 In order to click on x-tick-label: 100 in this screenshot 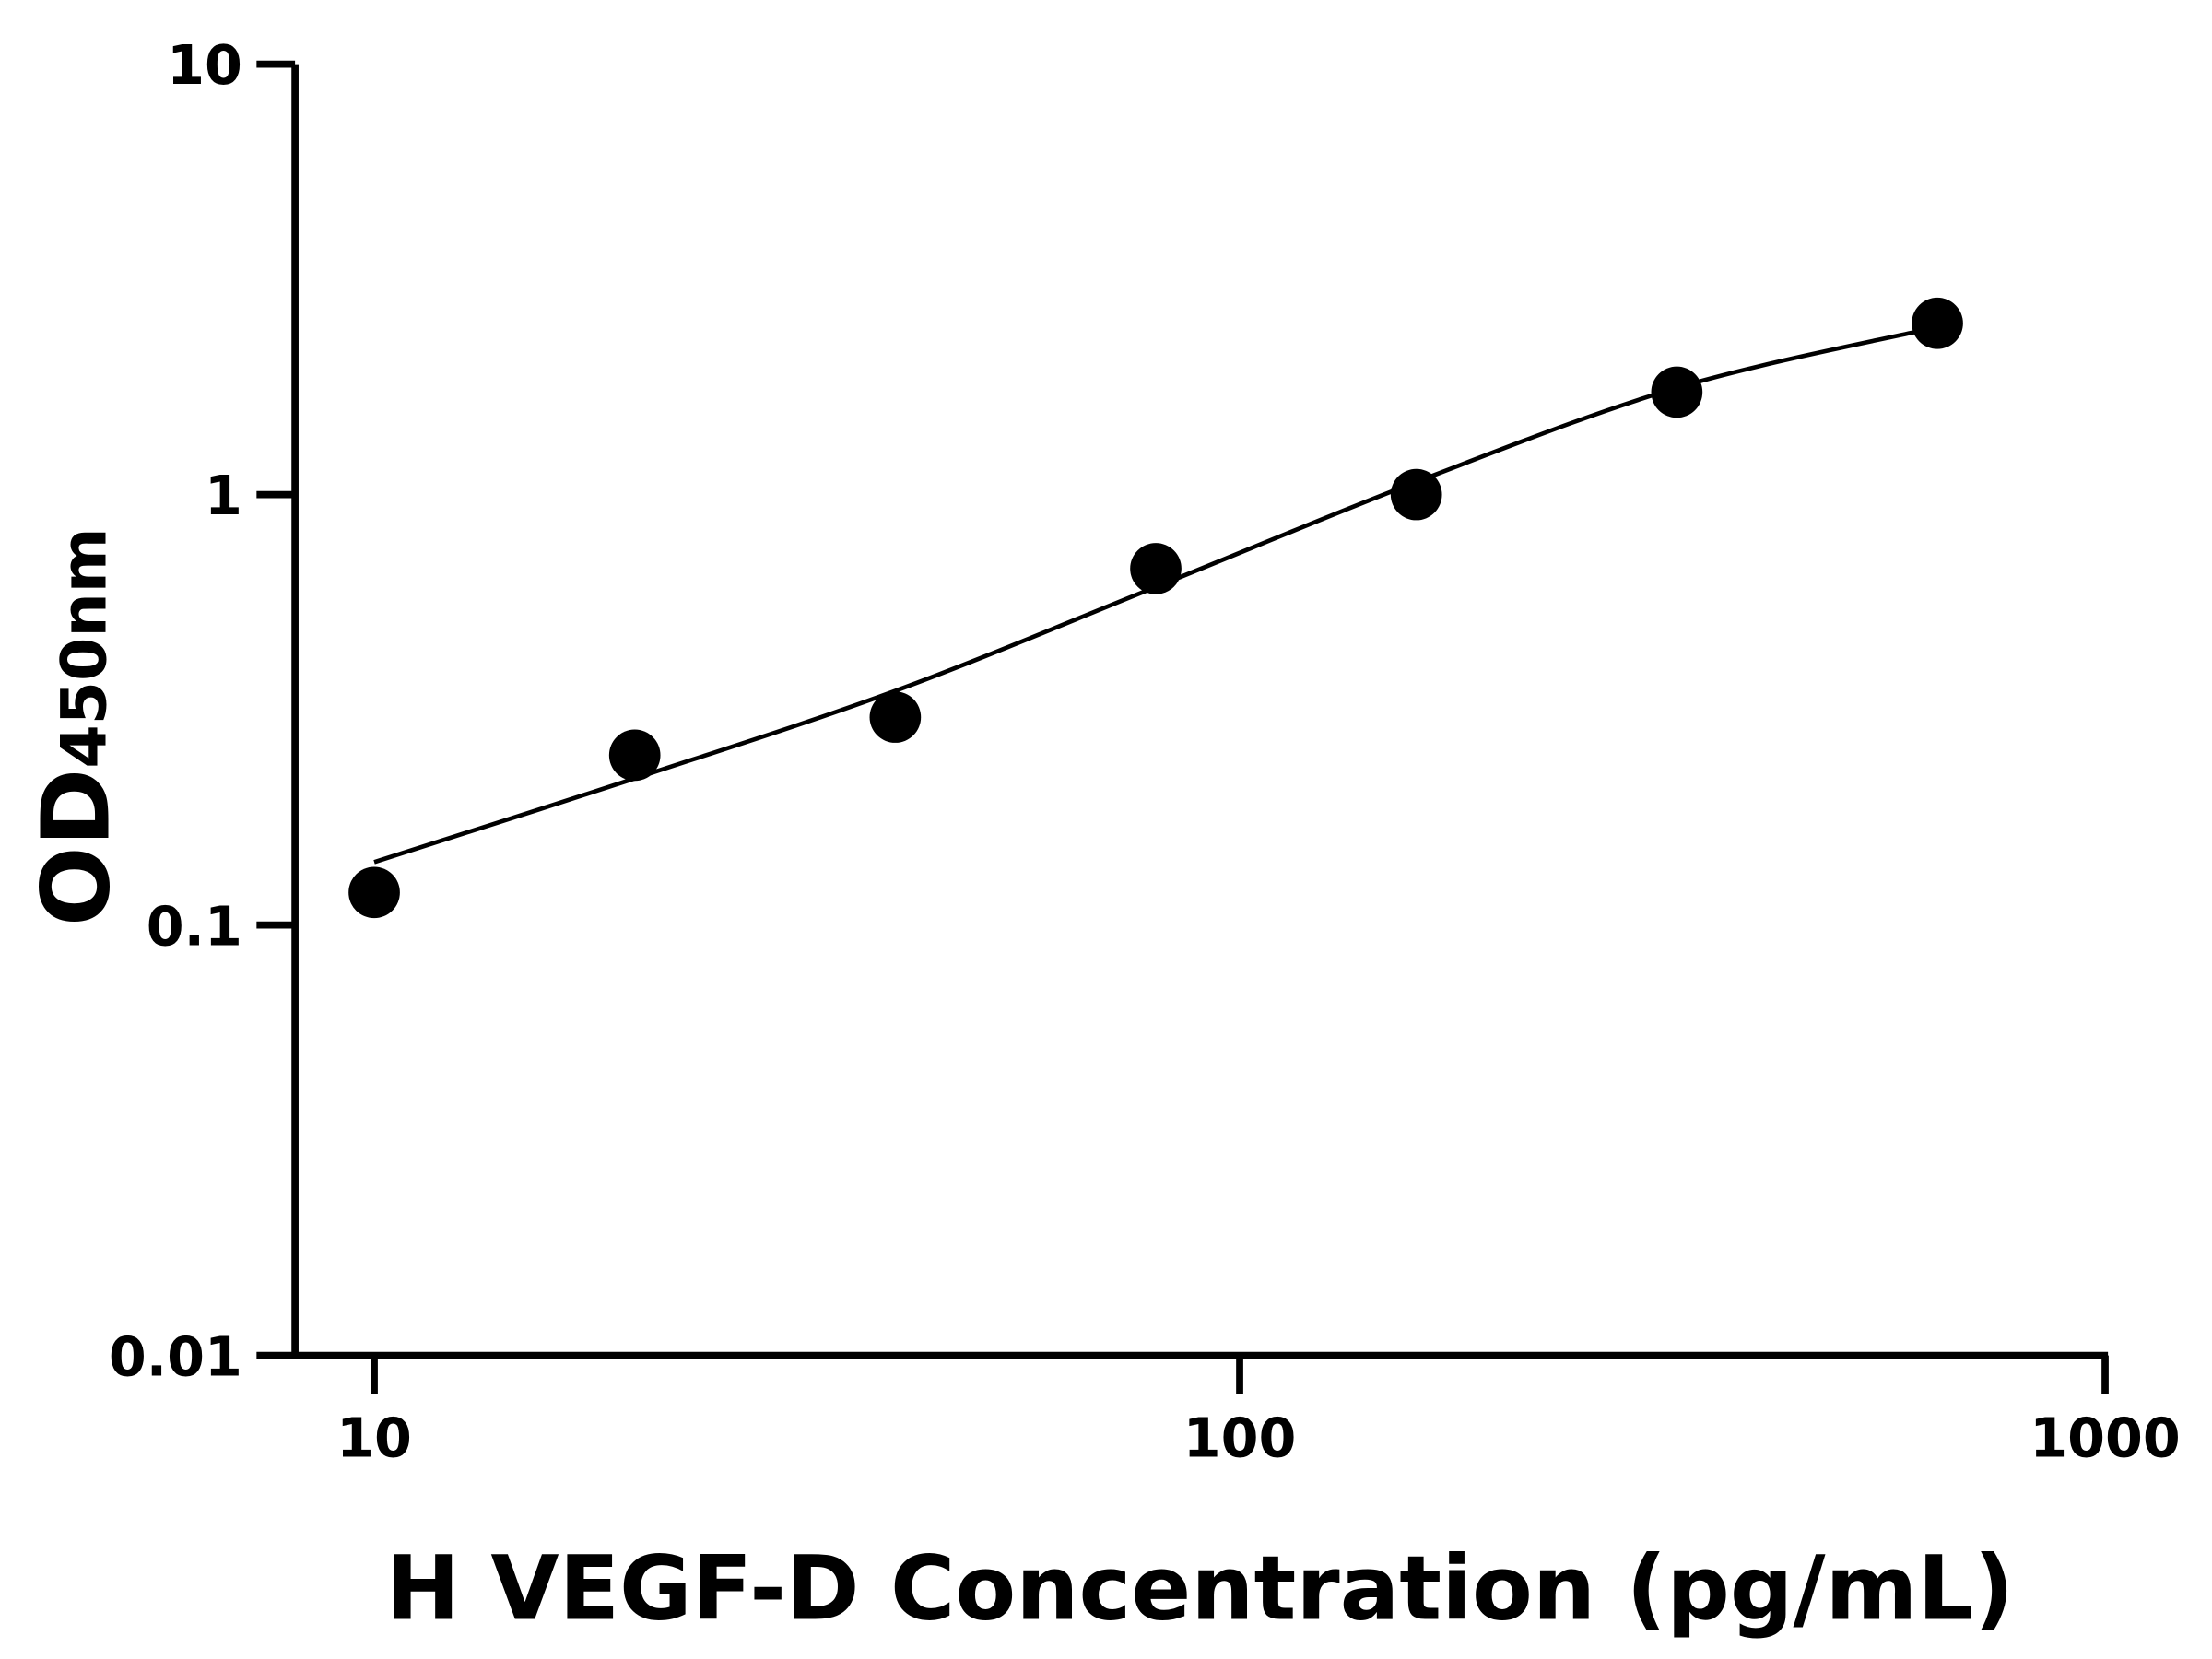, I will do `click(1240, 1437)`.